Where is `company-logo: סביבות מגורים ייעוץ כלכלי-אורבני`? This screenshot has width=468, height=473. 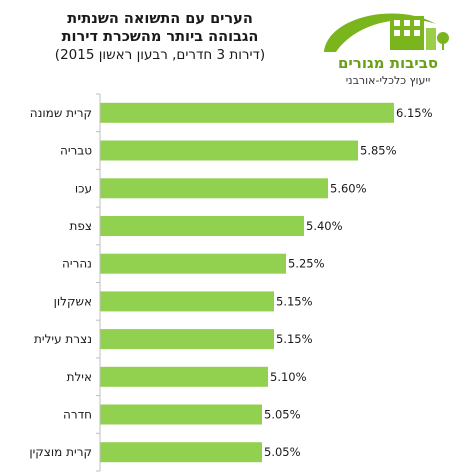 company-logo: סביבות מגורים ייעוץ כלכלי-אורבני is located at coordinates (386, 50).